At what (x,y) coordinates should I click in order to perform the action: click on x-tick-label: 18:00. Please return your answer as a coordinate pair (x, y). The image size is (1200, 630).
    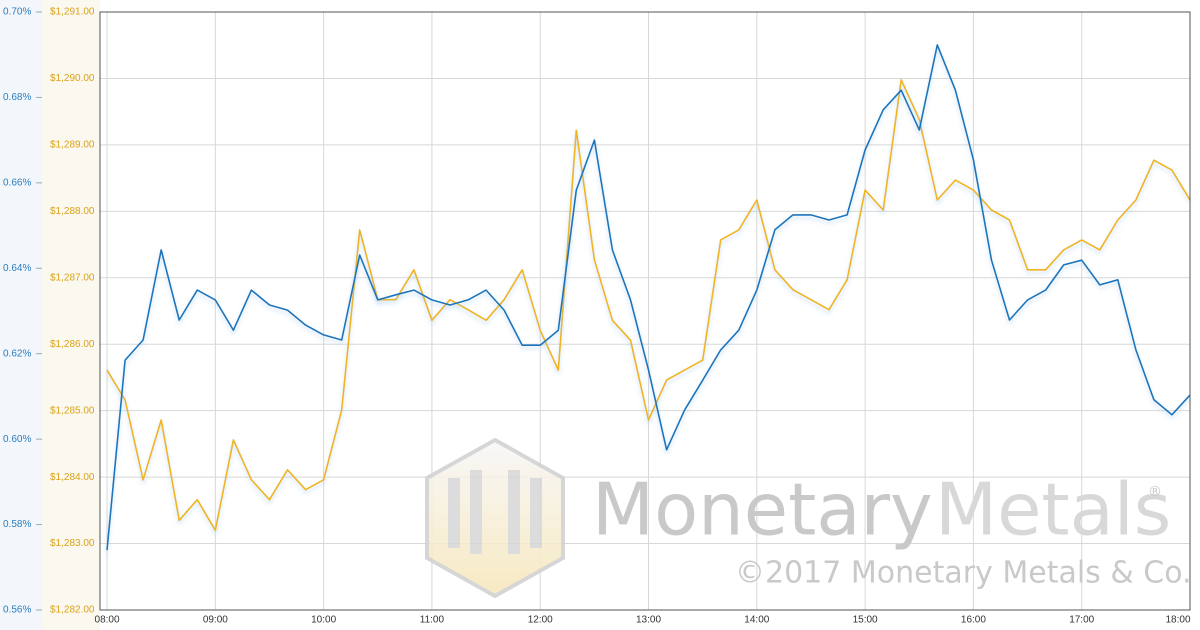
    Looking at the image, I should click on (1177, 620).